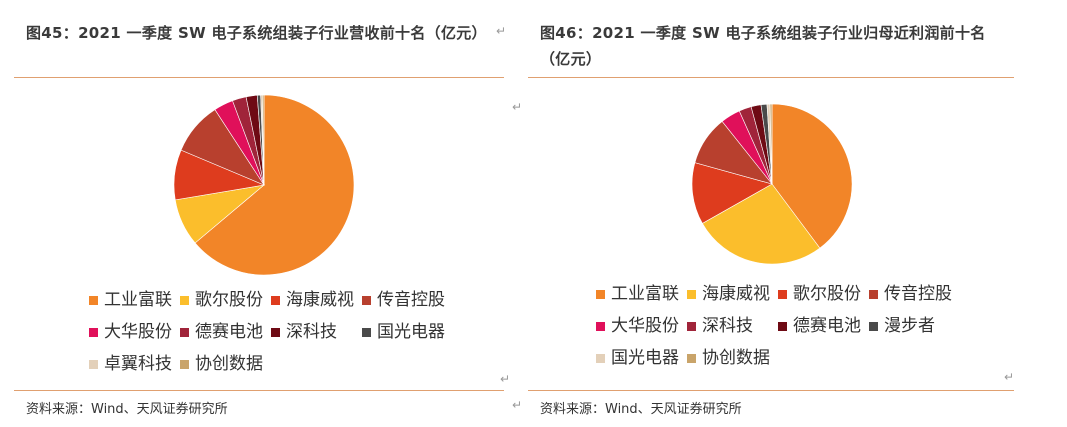 This screenshot has width=1067, height=427. I want to click on legend-item: 卓翼科技, so click(130, 364).